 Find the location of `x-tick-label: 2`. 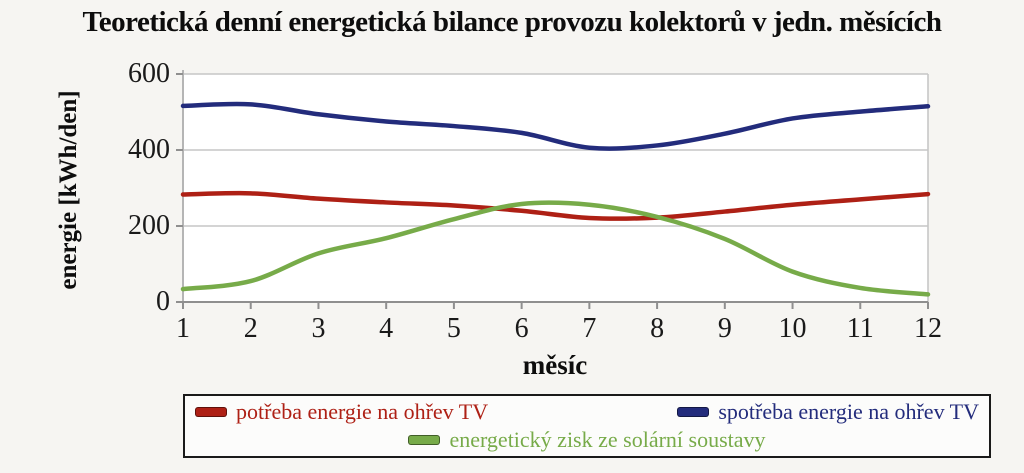

x-tick-label: 2 is located at coordinates (250, 328).